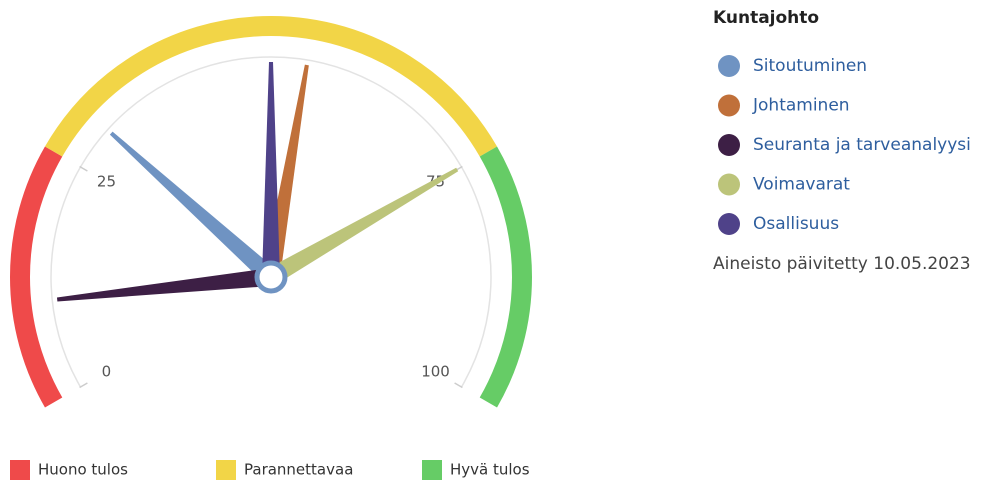  What do you see at coordinates (801, 185) in the screenshot?
I see `legend-label: Voimavarat` at bounding box center [801, 185].